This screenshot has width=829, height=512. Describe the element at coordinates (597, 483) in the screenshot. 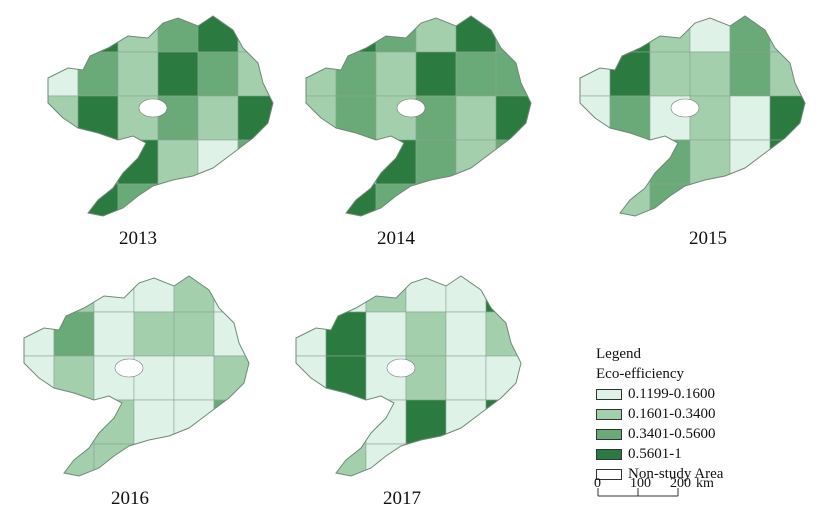

I see `scale-tick-label: 0` at that location.